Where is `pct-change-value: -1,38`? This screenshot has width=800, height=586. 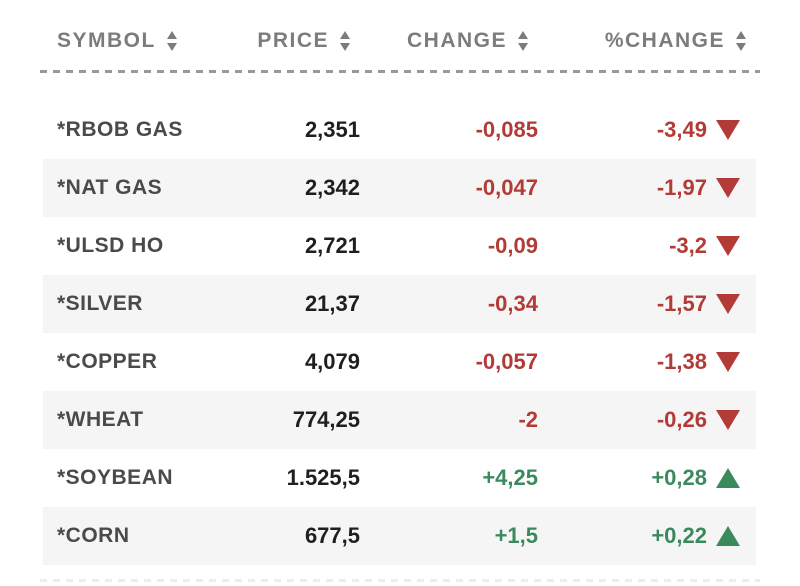
pct-change-value: -1,38 is located at coordinates (681, 361).